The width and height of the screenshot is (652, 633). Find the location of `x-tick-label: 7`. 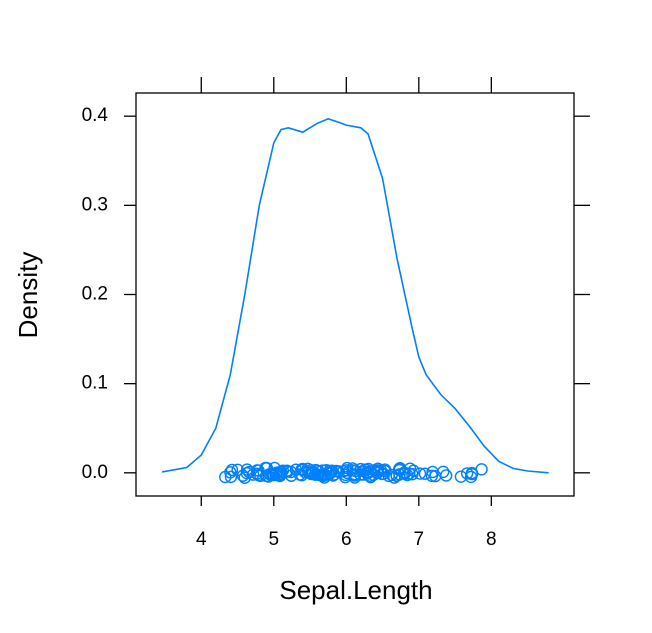

x-tick-label: 7 is located at coordinates (419, 539).